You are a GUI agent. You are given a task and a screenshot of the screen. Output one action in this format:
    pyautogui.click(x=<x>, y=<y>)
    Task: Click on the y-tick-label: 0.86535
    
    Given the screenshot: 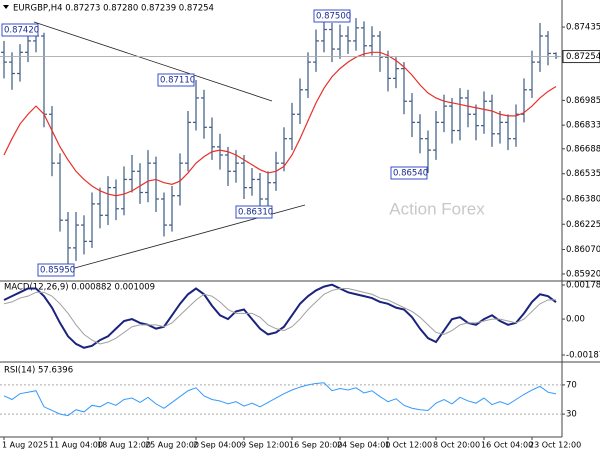 What is the action you would take?
    pyautogui.click(x=583, y=174)
    